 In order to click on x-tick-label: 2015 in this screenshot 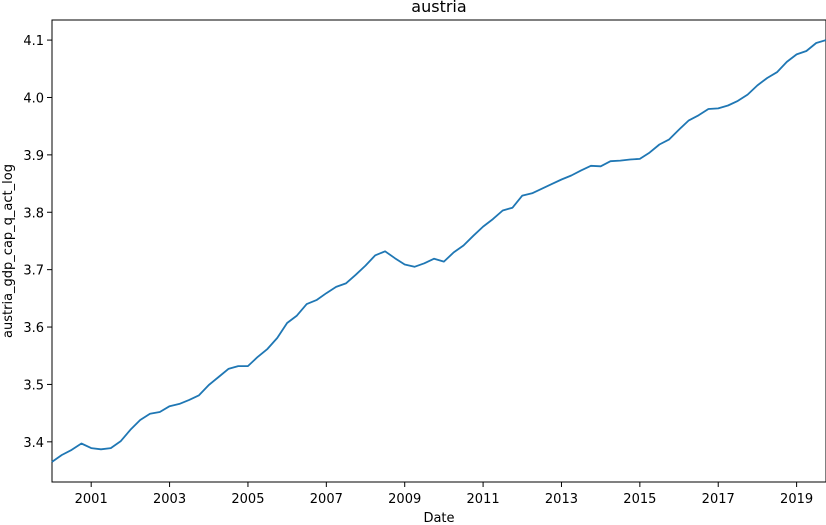, I will do `click(639, 499)`.